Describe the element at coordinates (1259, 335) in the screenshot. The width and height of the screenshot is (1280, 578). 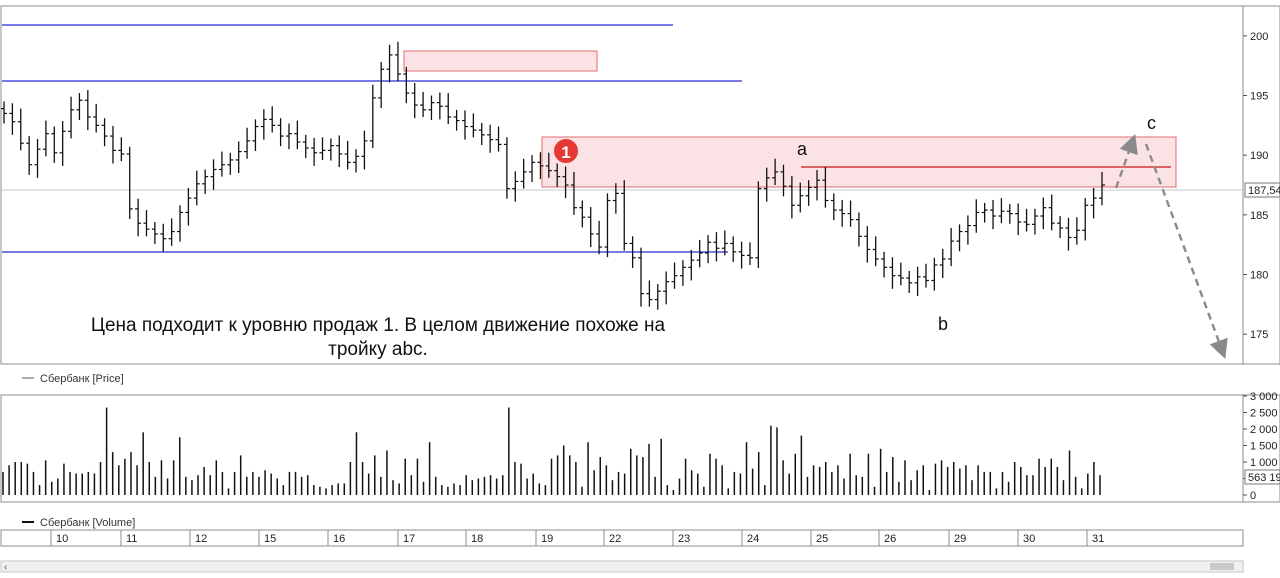
I see `price-axis-label: 175` at that location.